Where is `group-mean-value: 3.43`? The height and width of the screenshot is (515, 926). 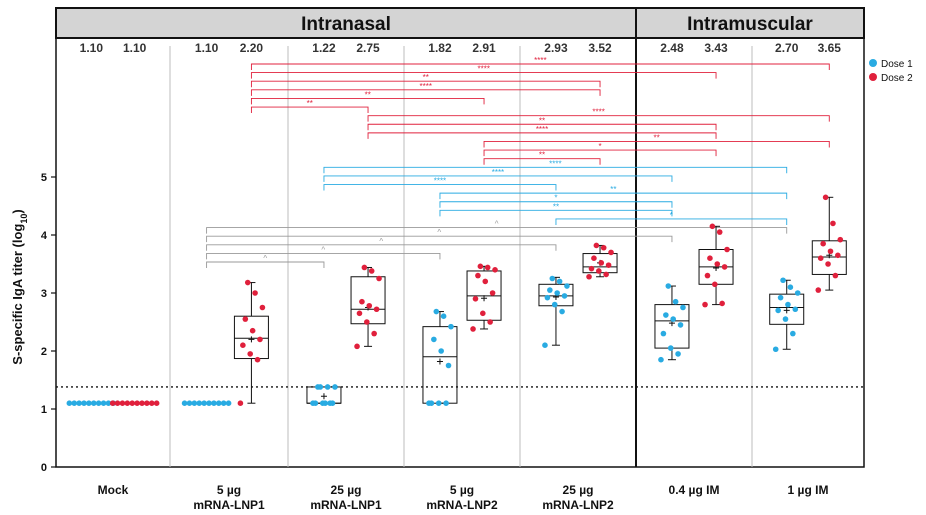
group-mean-value: 3.43 is located at coordinates (716, 48).